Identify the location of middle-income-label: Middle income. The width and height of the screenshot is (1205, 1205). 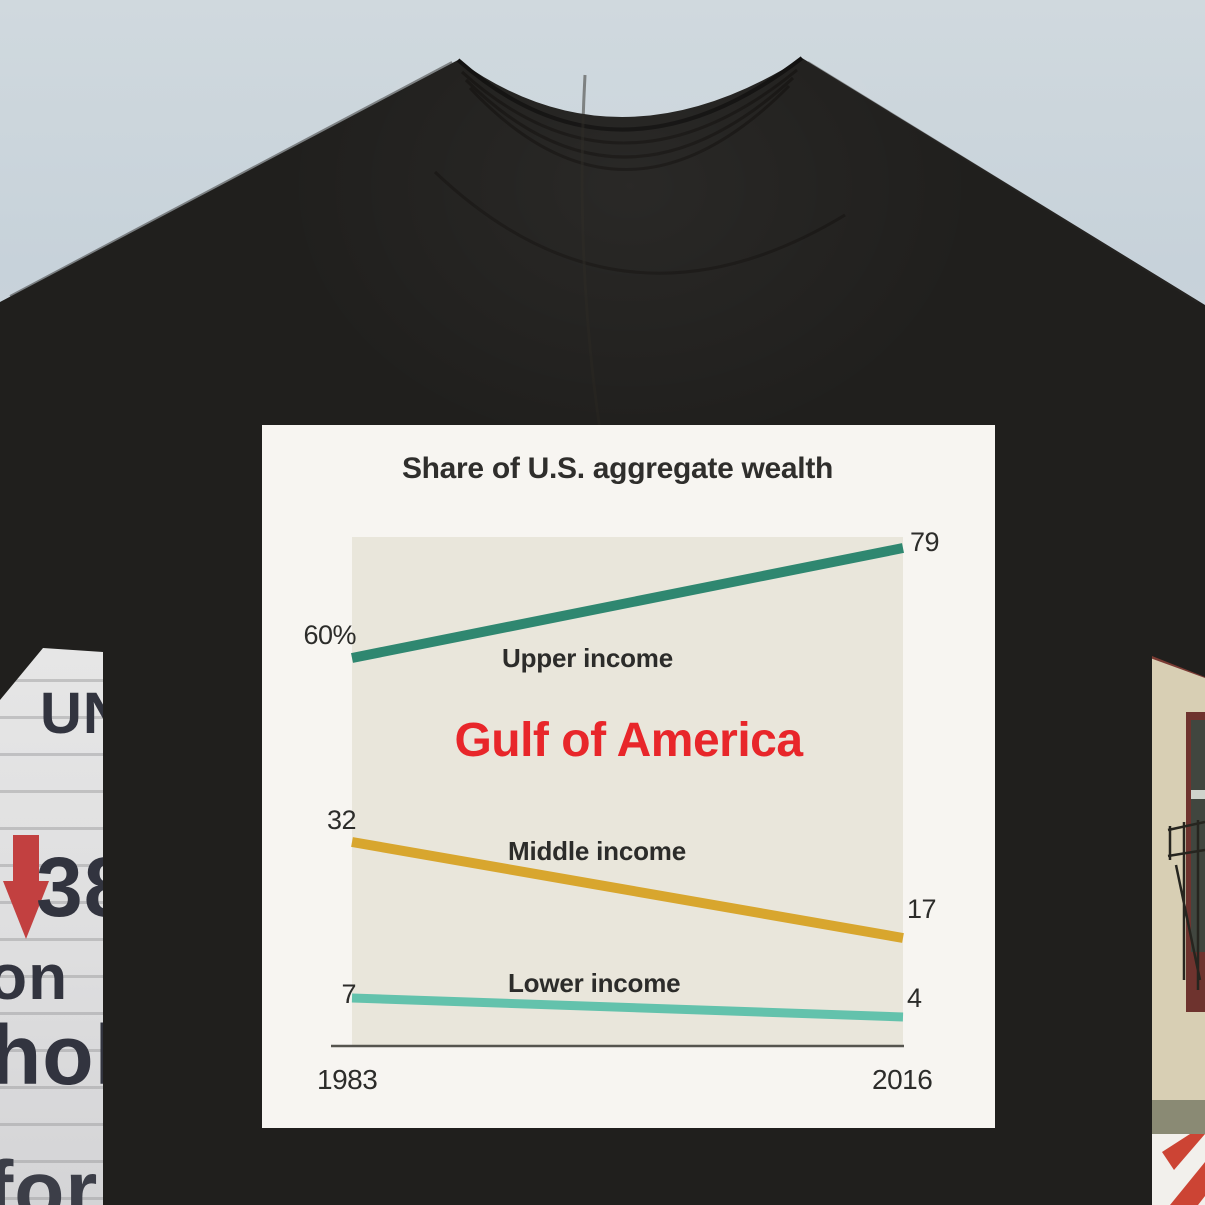
(597, 851).